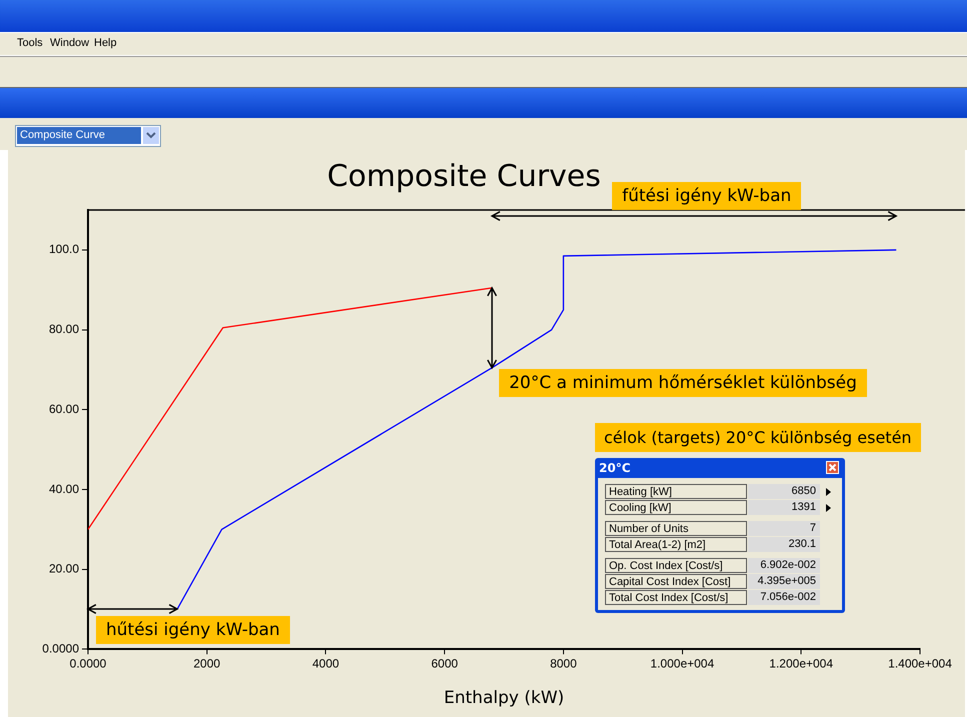  I want to click on text: Window, so click(70, 43).